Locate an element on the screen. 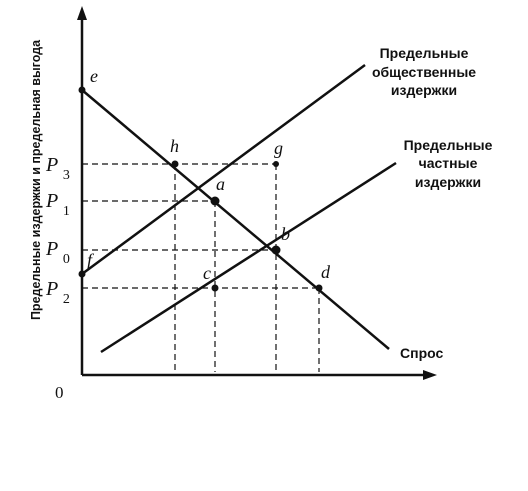 Image resolution: width=528 pixels, height=491 pixels. social-cost-label: Предельные общественные издержки is located at coordinates (424, 71).